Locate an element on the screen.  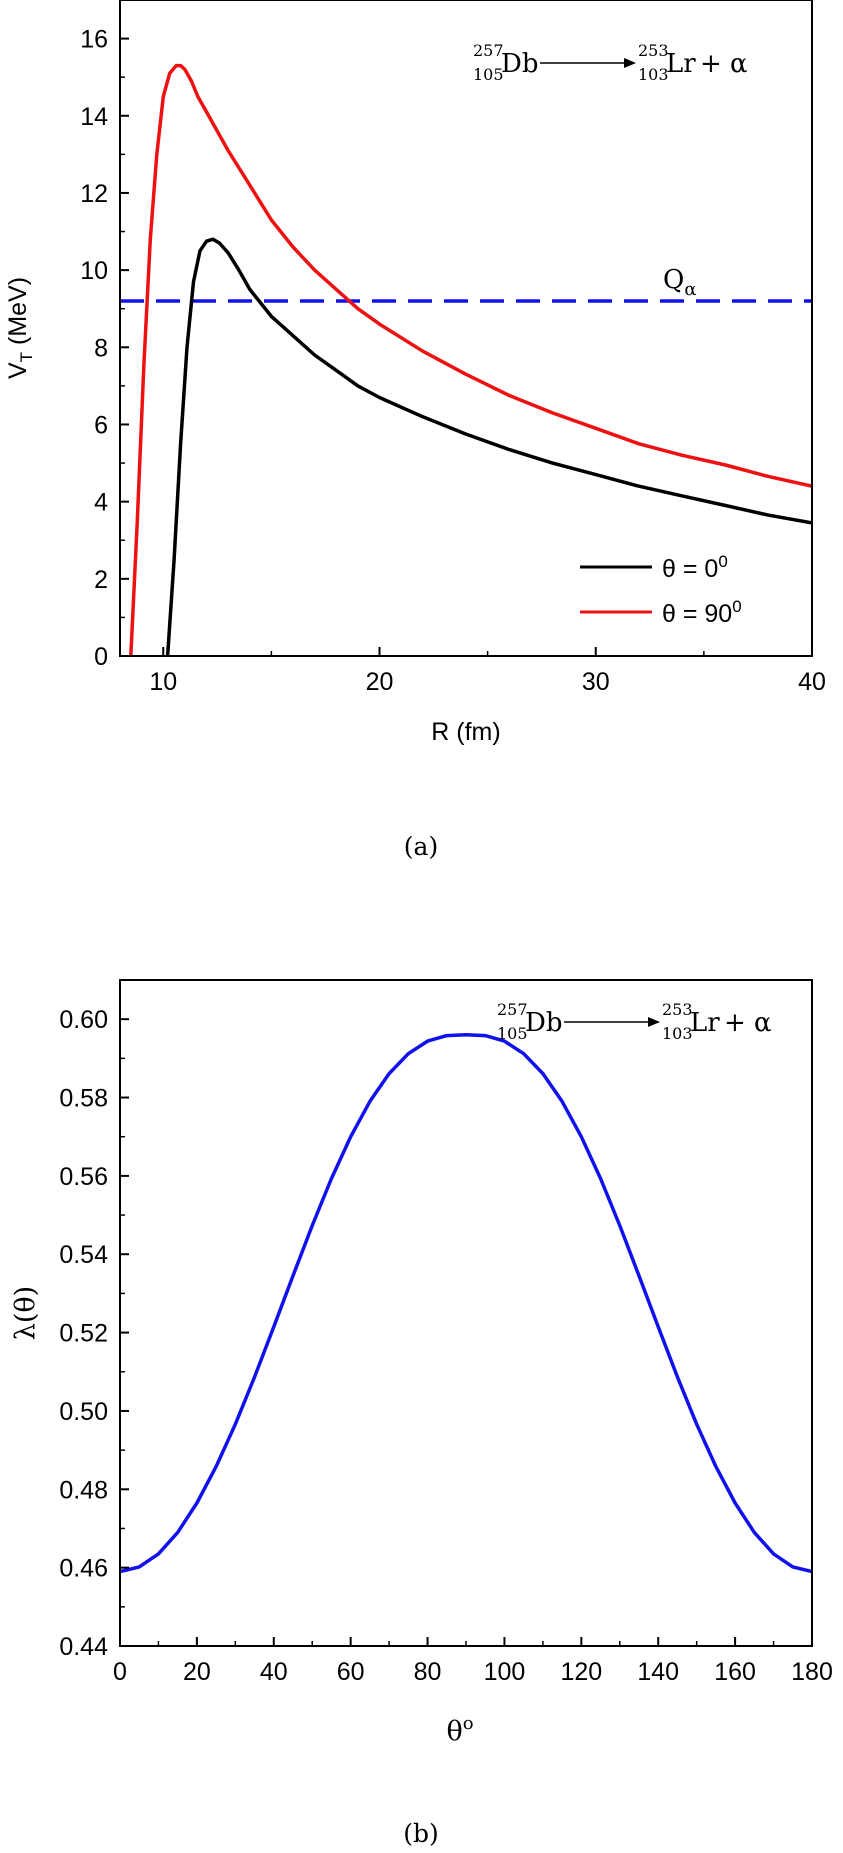
panel-a-y-tick-label: 4 is located at coordinates (101, 503).